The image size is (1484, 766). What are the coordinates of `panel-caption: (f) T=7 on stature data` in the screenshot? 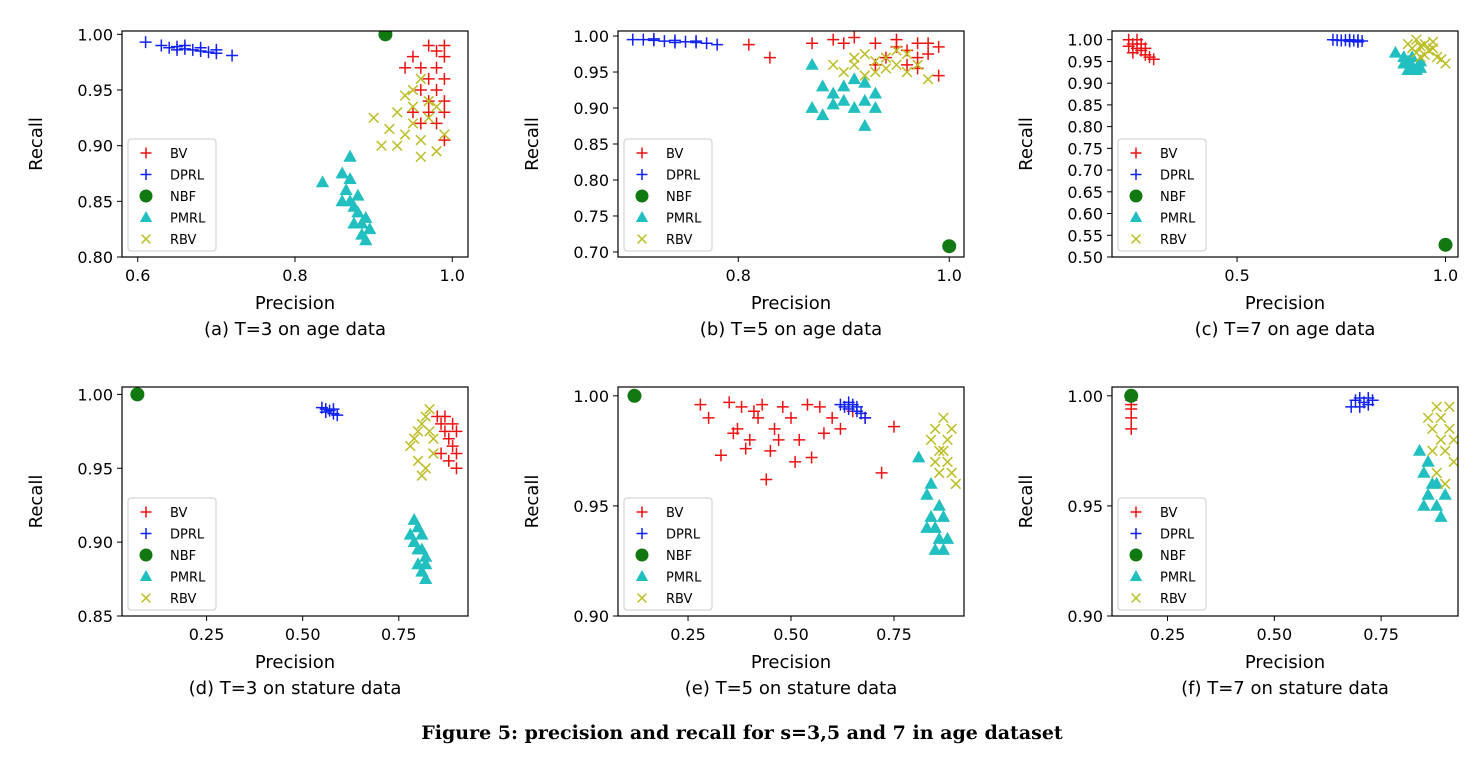 It's located at (1285, 688).